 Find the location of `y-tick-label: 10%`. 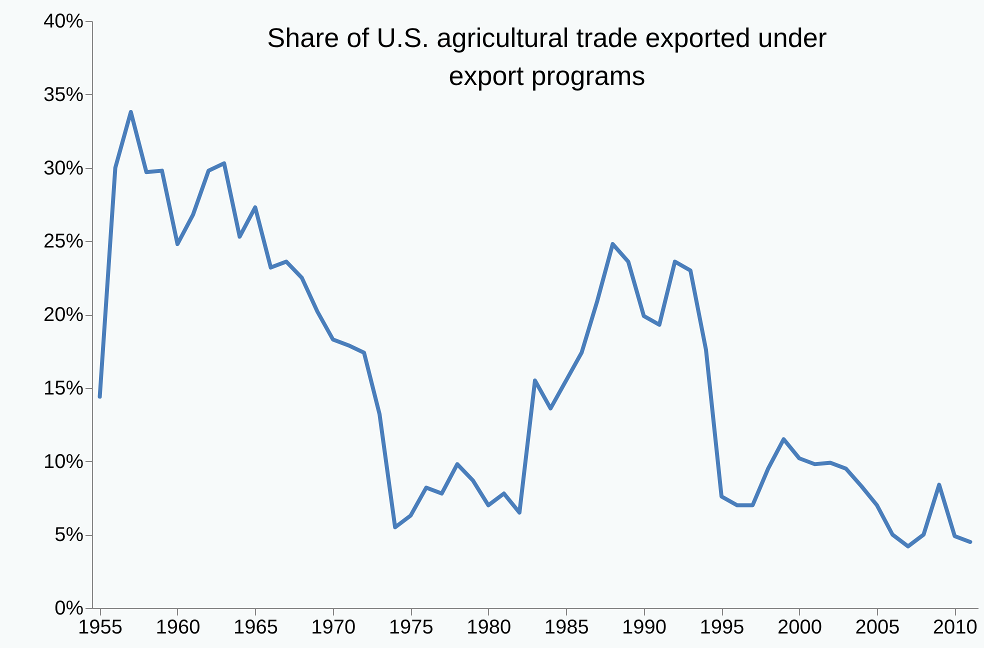

y-tick-label: 10% is located at coordinates (63, 461).